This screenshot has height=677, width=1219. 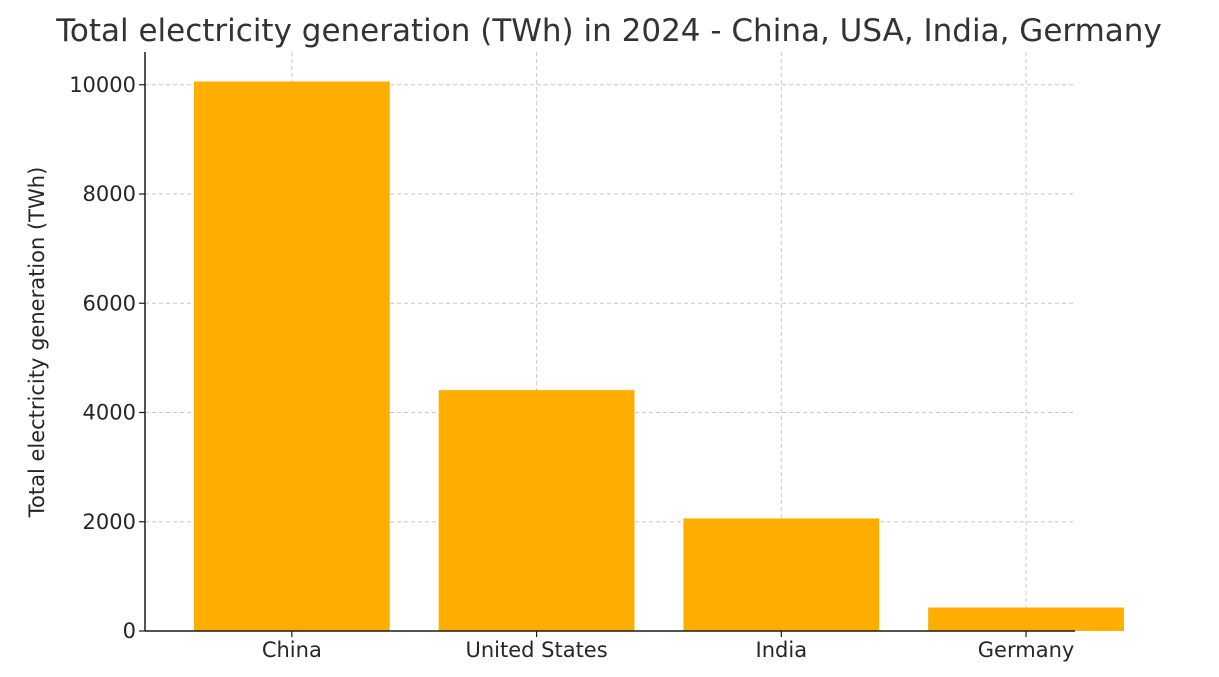 What do you see at coordinates (109, 194) in the screenshot?
I see `y-tick-label: 8000` at bounding box center [109, 194].